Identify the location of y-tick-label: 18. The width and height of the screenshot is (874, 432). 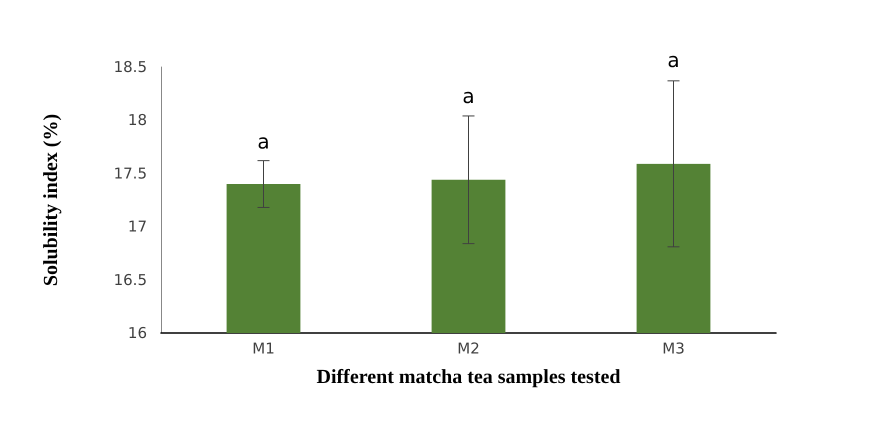
(137, 120).